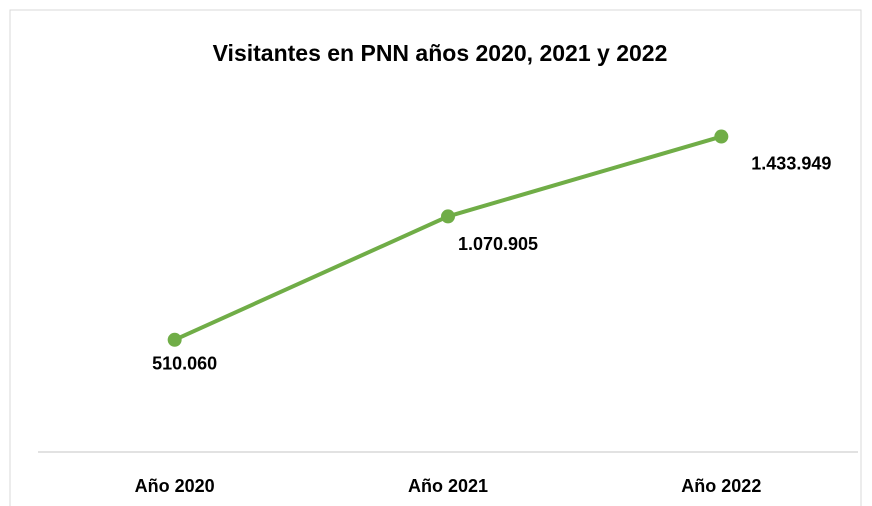 The image size is (872, 506). What do you see at coordinates (175, 486) in the screenshot?
I see `x-tick-label: Año 2020` at bounding box center [175, 486].